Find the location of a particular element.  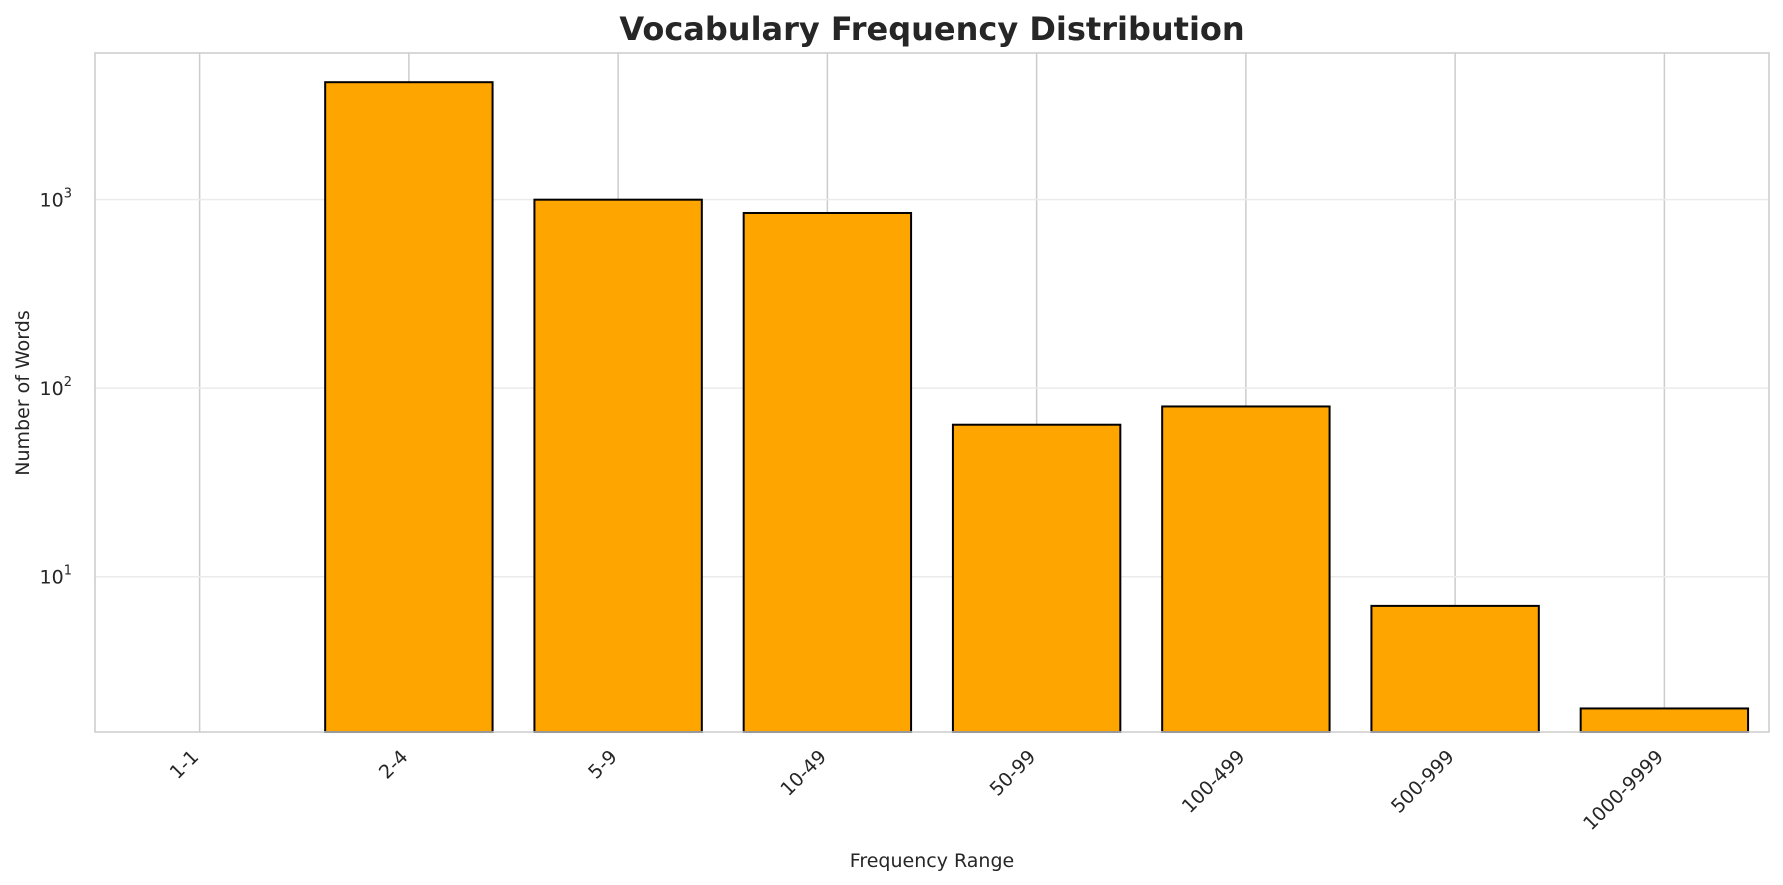

x-tick-label: 100-499 is located at coordinates (1214, 782).